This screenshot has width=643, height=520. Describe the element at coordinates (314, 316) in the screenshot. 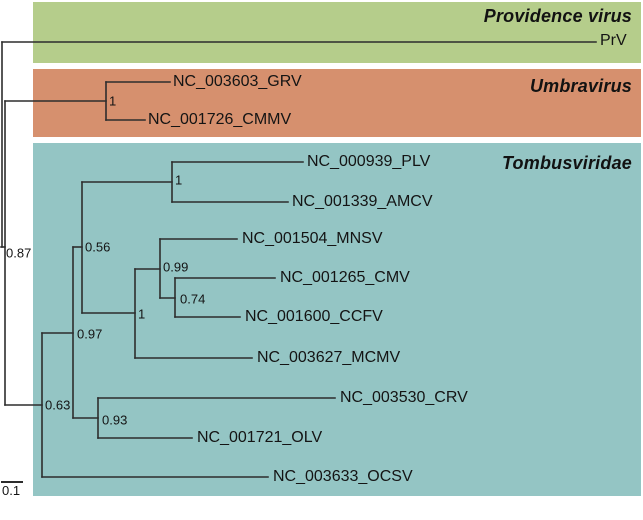

I see `tip-label: NC_001600_CCFV` at that location.